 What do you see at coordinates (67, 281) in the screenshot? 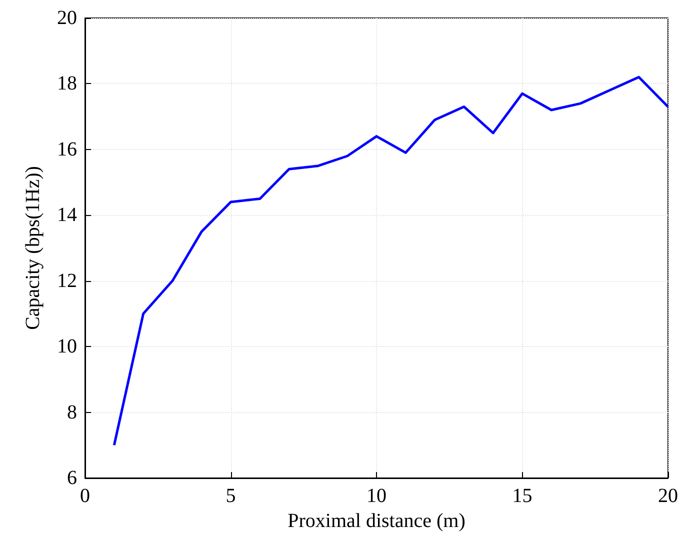
I see `y-tick-label: 12` at bounding box center [67, 281].